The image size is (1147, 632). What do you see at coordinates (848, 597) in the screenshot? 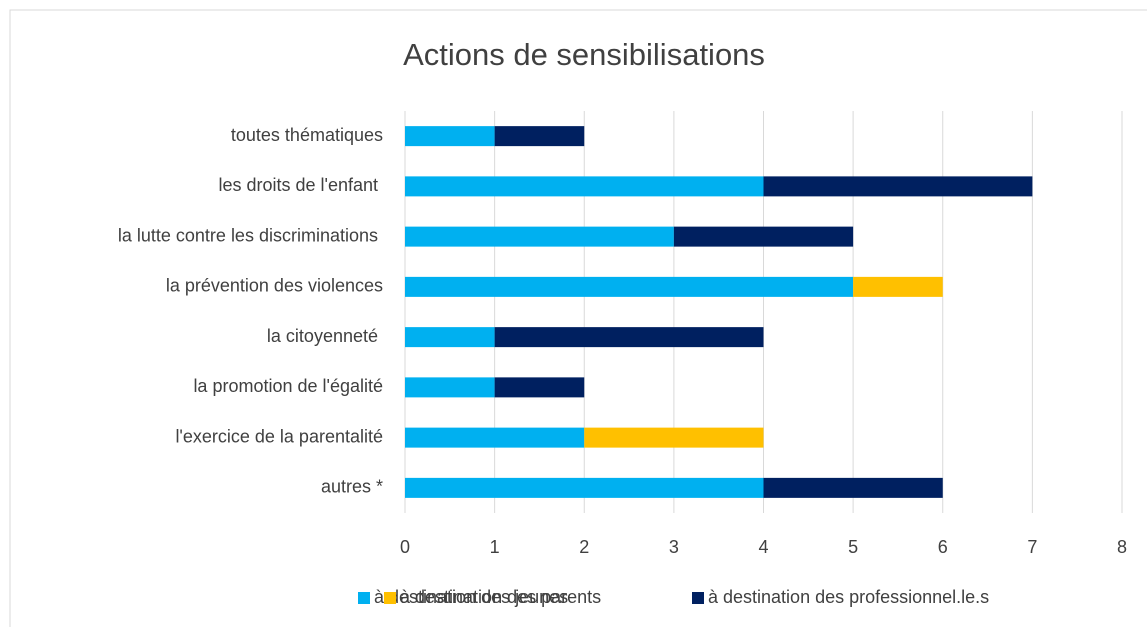
I see `legend-label: à destination des professionnel.le.s` at bounding box center [848, 597].